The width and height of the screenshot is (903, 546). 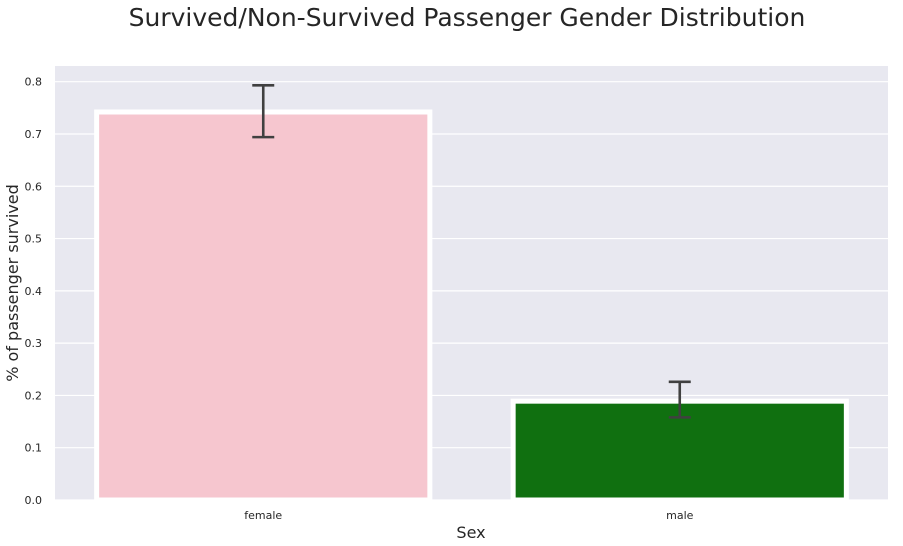 I want to click on y-tick-label: 0.7, so click(x=34, y=134).